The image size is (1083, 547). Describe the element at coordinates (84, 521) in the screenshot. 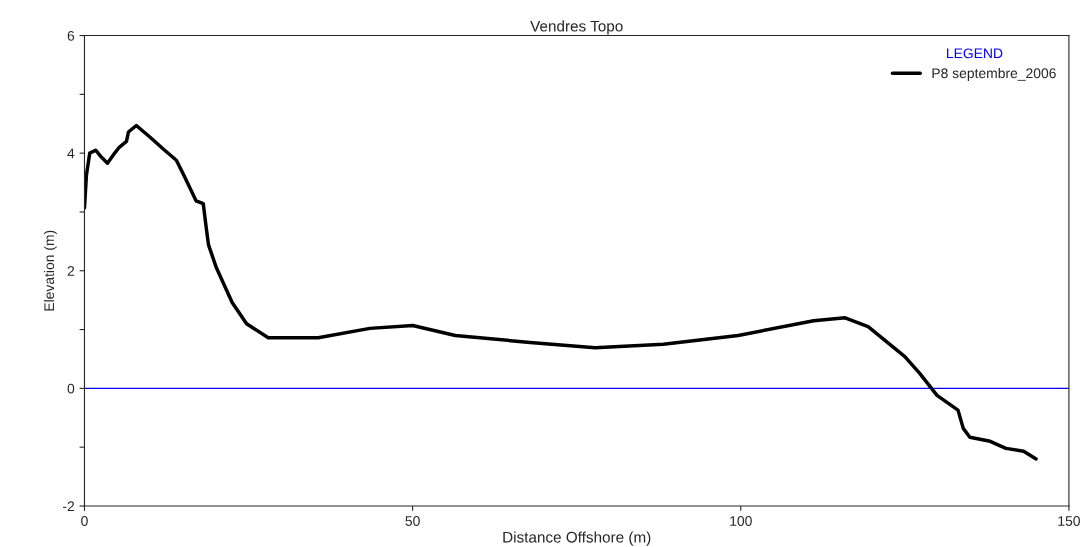

I see `x-tick-label: 0` at that location.